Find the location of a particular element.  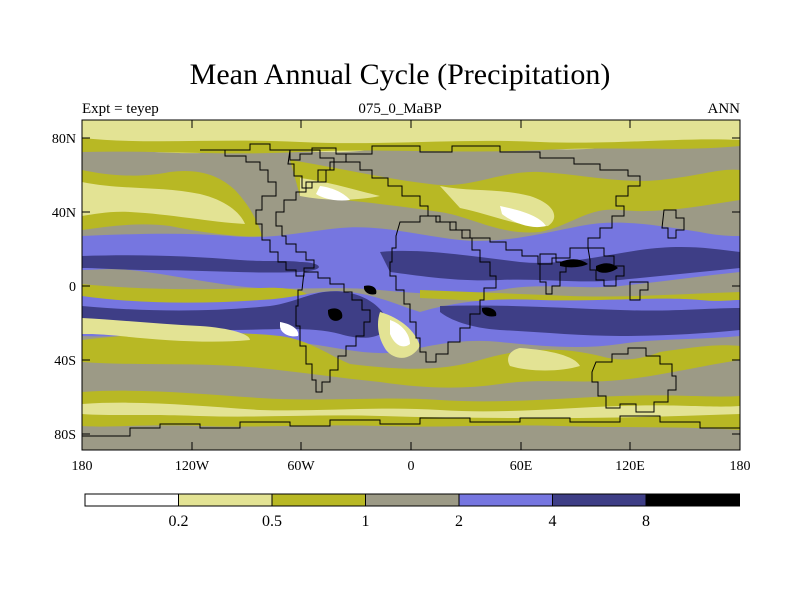

coast-greenland is located at coordinates (311, 169).